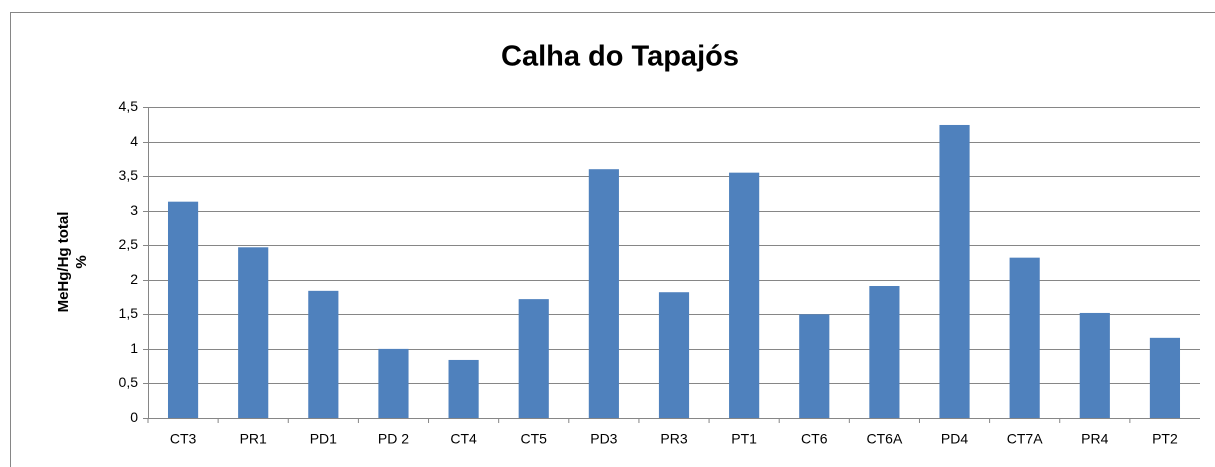 The width and height of the screenshot is (1215, 467). I want to click on y-tick-label: 2, so click(134, 279).